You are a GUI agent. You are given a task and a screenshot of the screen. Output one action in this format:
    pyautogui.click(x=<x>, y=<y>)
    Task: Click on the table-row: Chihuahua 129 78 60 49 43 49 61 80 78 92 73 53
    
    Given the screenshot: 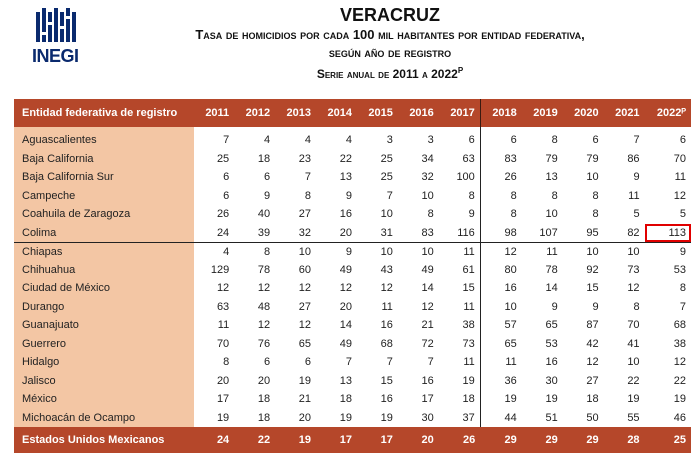 What is the action you would take?
    pyautogui.click(x=352, y=269)
    